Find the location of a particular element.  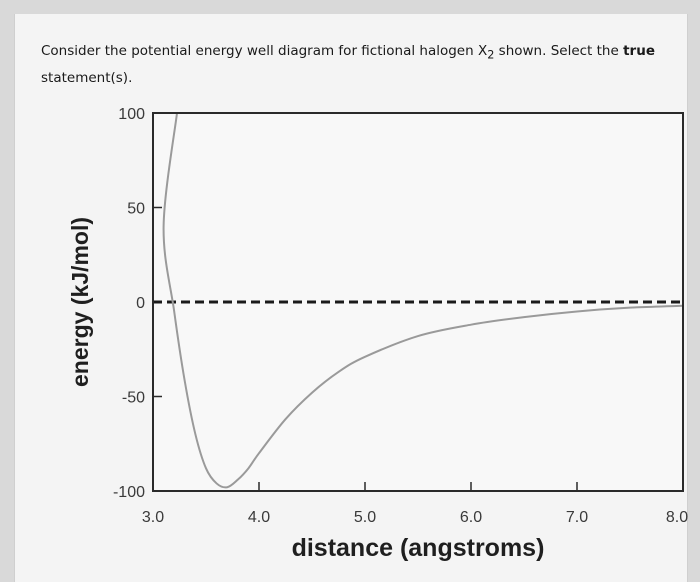

y-tick-label: 50 is located at coordinates (136, 209).